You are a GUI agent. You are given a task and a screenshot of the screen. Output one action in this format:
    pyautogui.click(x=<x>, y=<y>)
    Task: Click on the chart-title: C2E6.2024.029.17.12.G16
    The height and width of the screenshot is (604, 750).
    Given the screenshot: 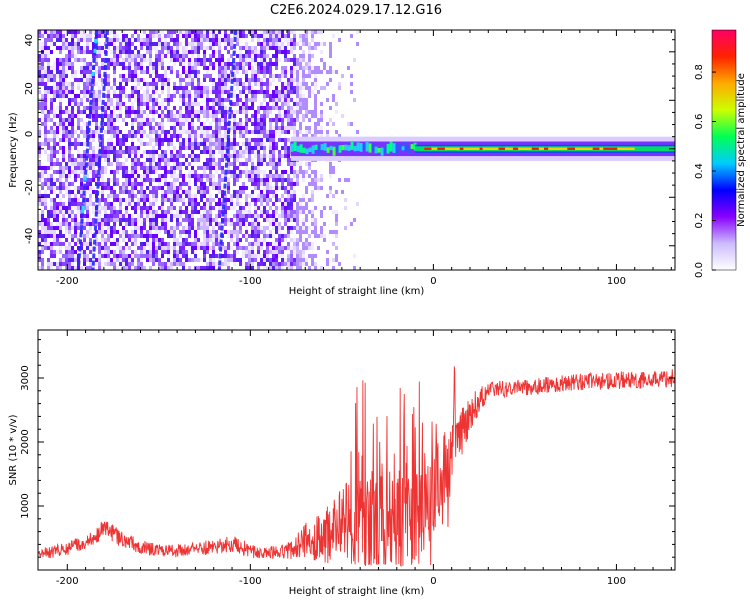 What is the action you would take?
    pyautogui.click(x=356, y=10)
    